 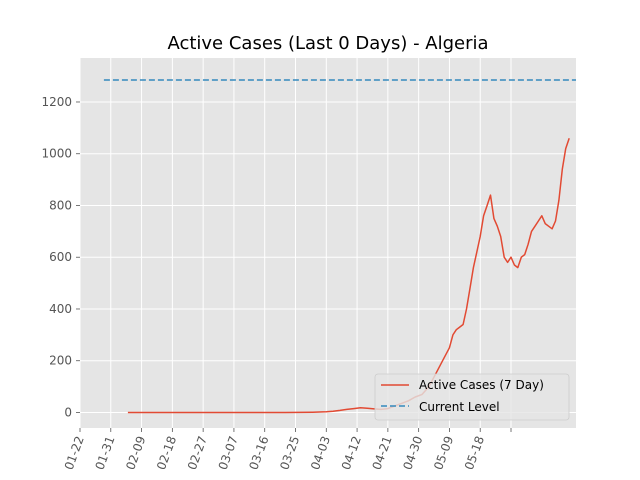 What do you see at coordinates (56, 154) in the screenshot?
I see `y-tick-label: 1000` at bounding box center [56, 154].